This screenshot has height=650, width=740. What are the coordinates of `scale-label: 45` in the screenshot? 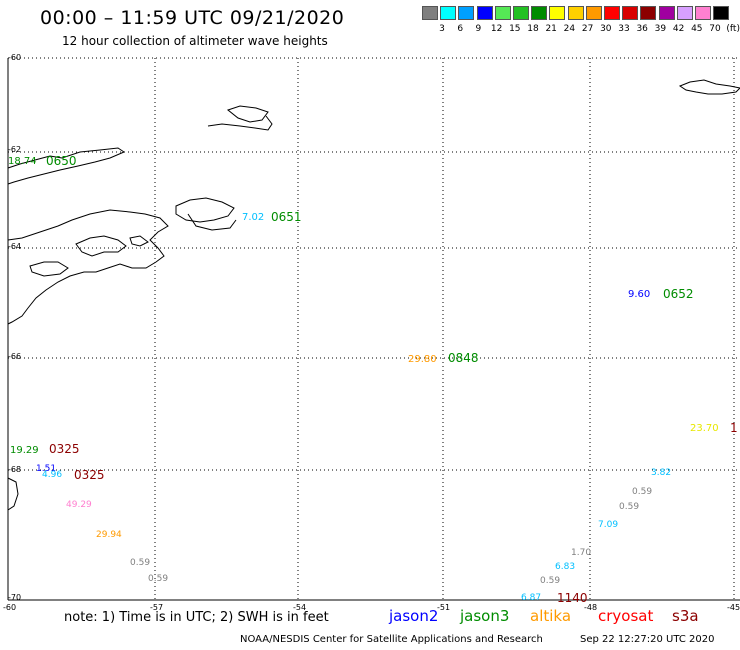 It's located at (697, 29).